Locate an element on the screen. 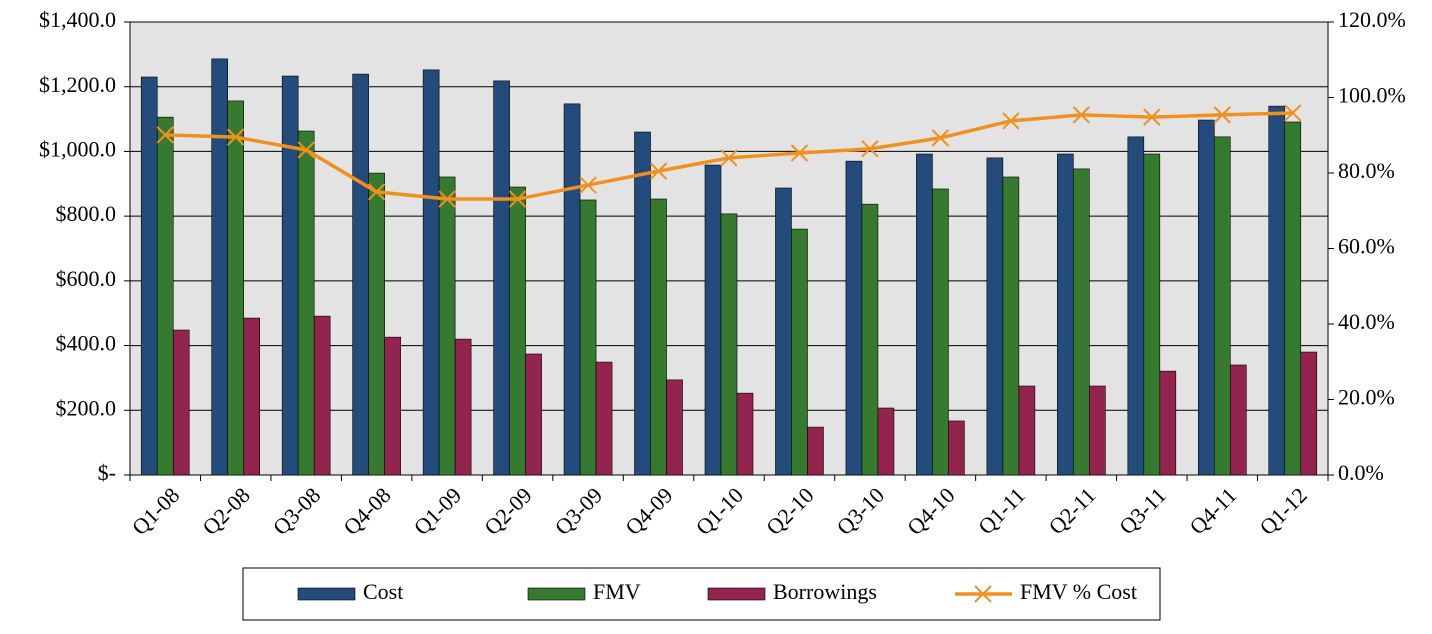 The image size is (1432, 634). x-tick-label: Q3-10 is located at coordinates (860, 510).